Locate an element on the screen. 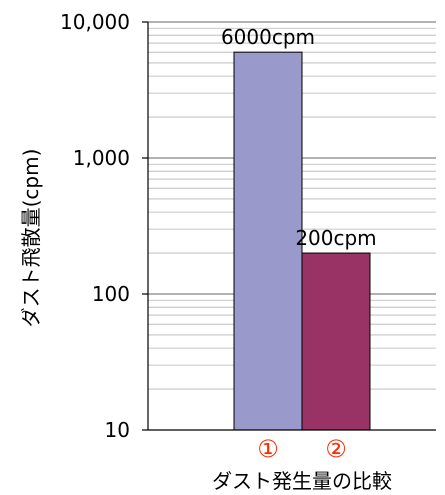 The height and width of the screenshot is (495, 445). y-tick-label: 1,000 is located at coordinates (101, 158).